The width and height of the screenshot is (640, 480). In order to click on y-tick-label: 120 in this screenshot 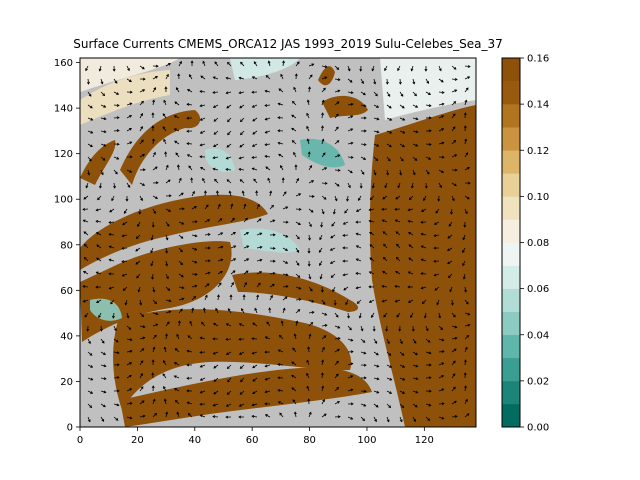, I will do `click(63, 154)`.